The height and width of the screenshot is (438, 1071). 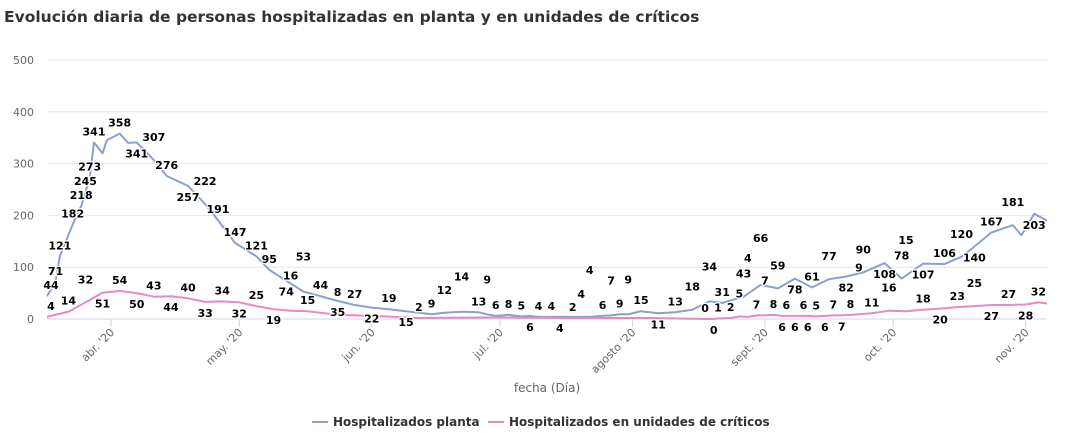 What do you see at coordinates (153, 137) in the screenshot?
I see `data-label: 307` at bounding box center [153, 137].